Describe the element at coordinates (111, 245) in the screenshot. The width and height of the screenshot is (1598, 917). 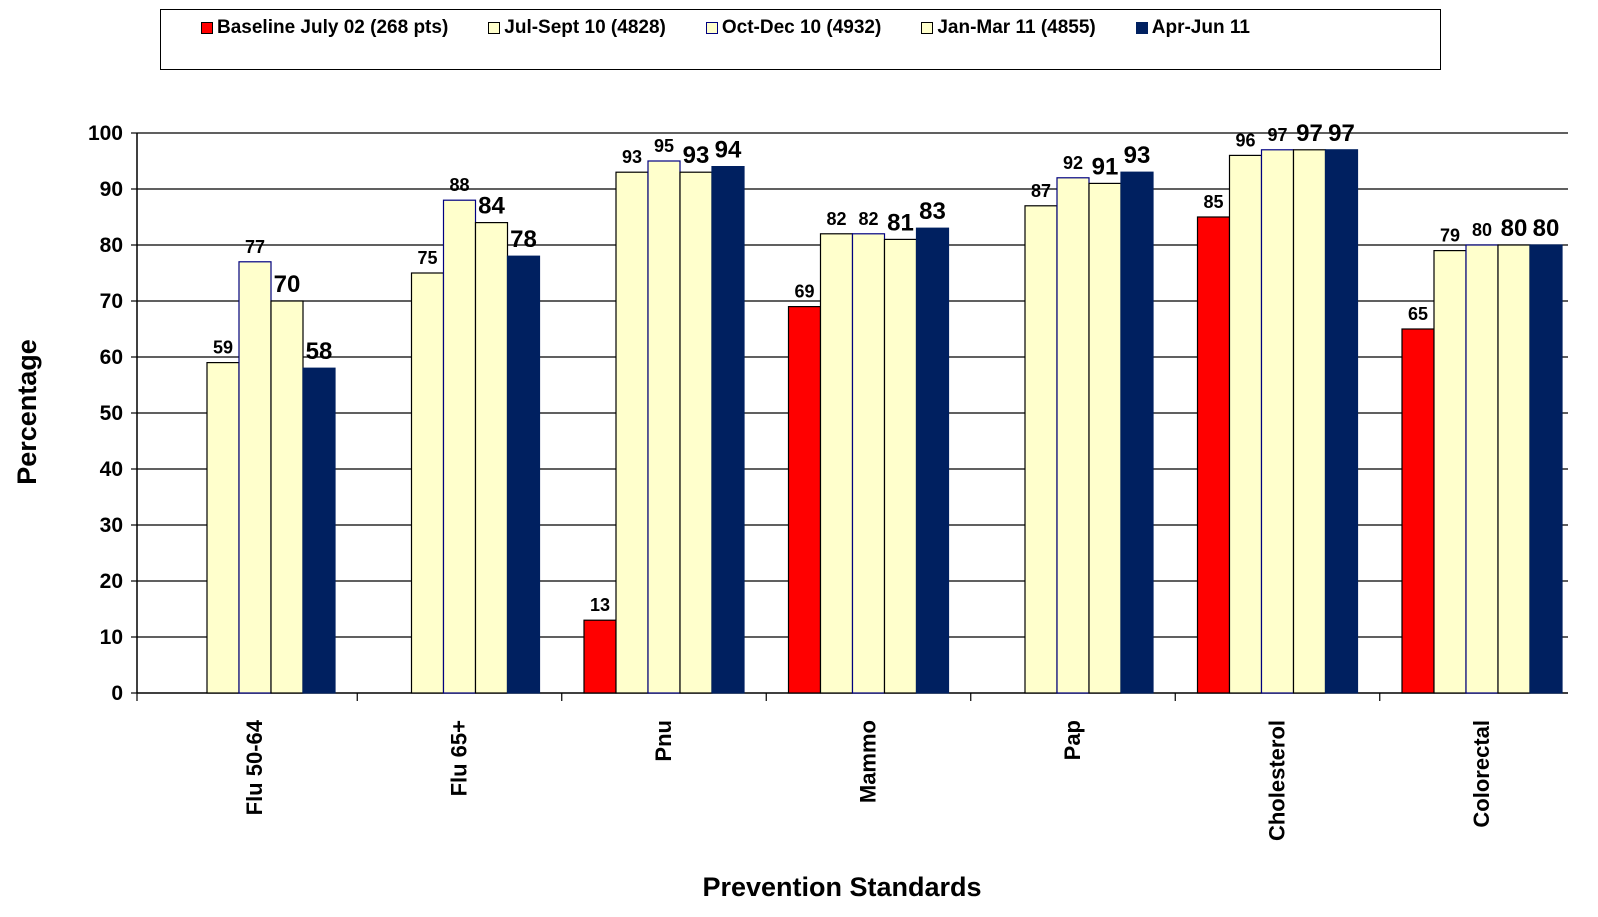
I see `y-tick-label: 80` at that location.